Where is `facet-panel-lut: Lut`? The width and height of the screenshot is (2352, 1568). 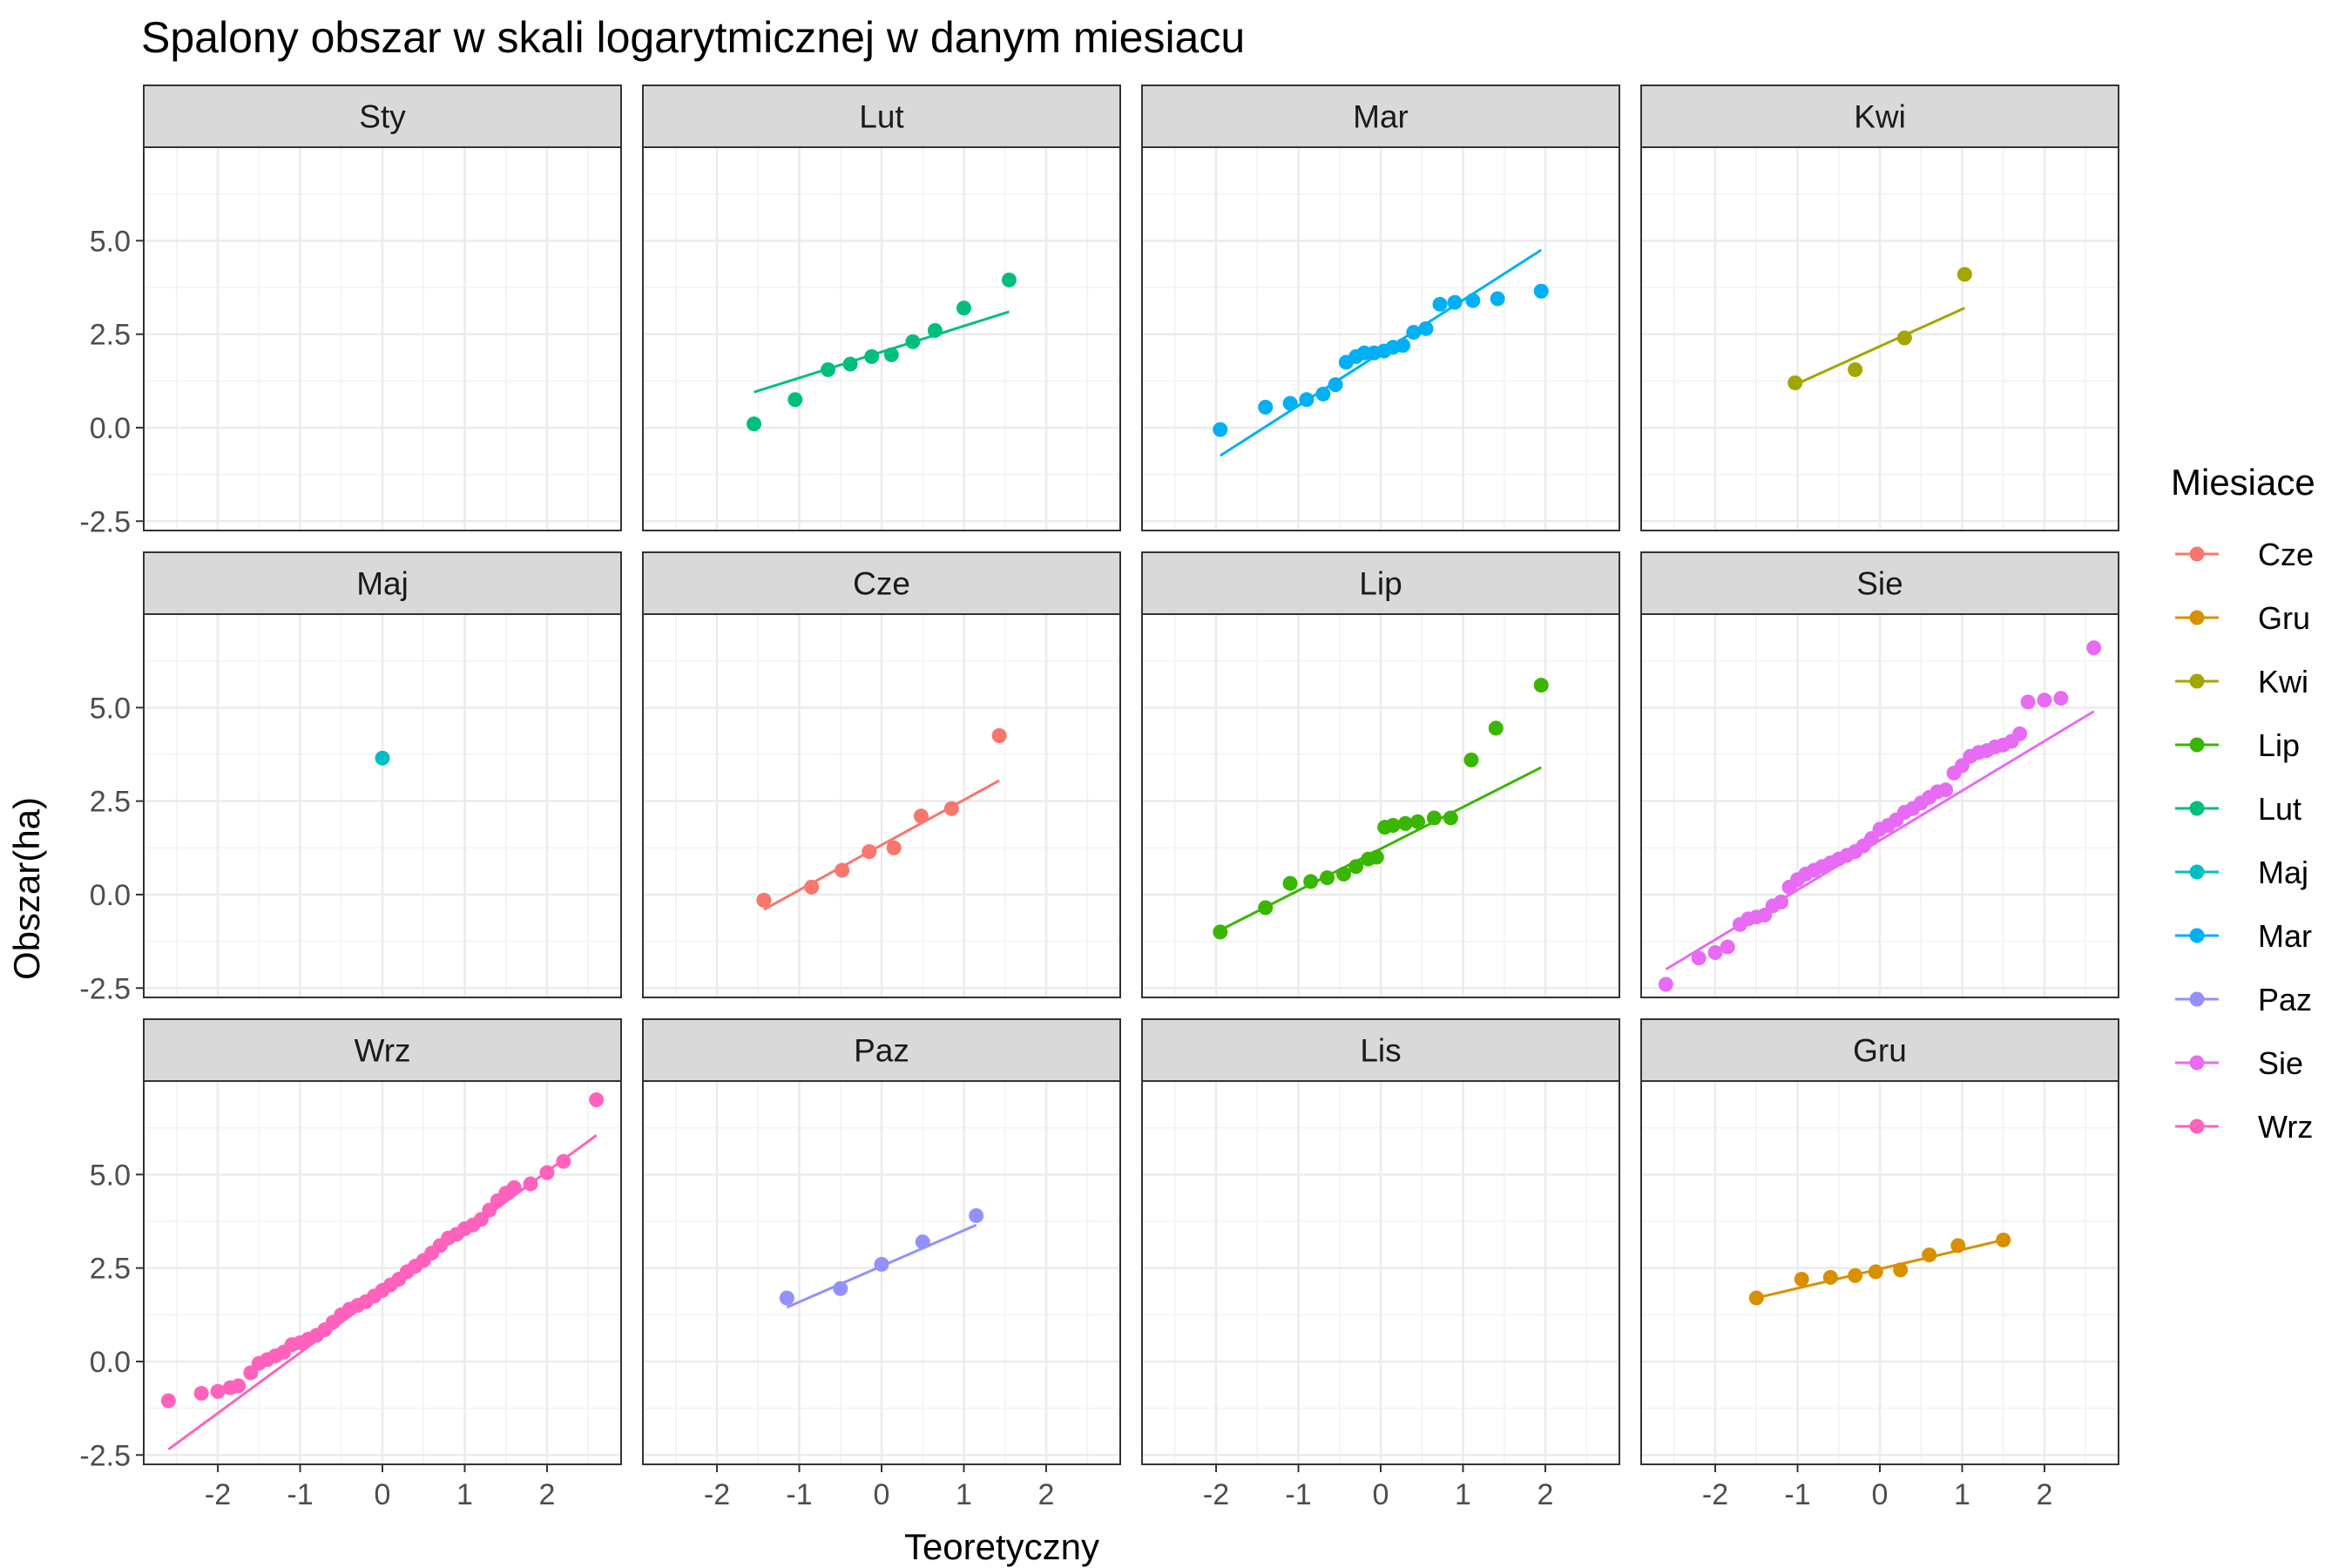
facet-panel-lut: Lut is located at coordinates (881, 307).